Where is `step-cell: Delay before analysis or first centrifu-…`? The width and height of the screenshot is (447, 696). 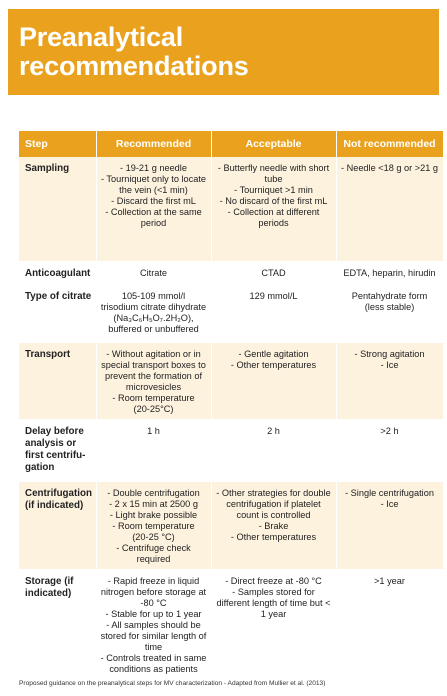 step-cell: Delay before analysis or first centrifu-… is located at coordinates (58, 450).